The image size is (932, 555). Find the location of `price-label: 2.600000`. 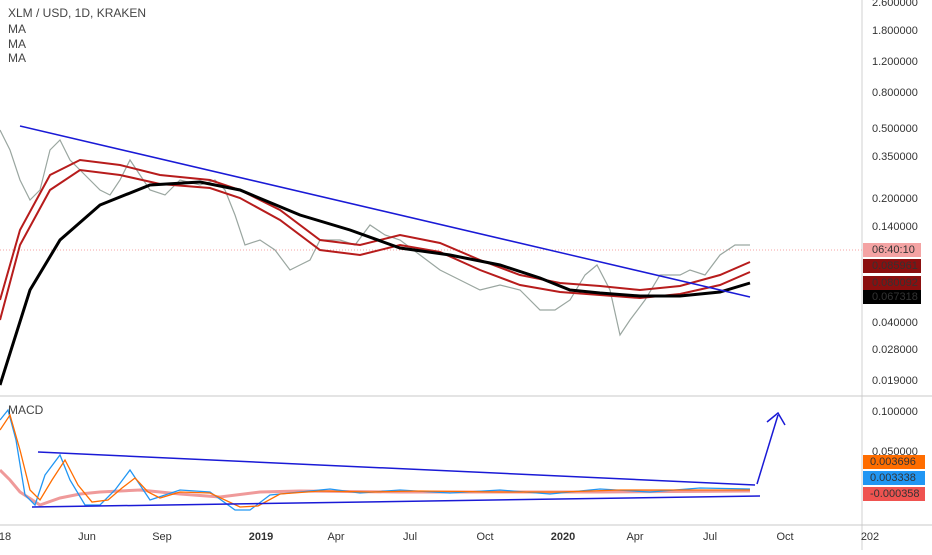

price-label: 2.600000 is located at coordinates (895, 4).